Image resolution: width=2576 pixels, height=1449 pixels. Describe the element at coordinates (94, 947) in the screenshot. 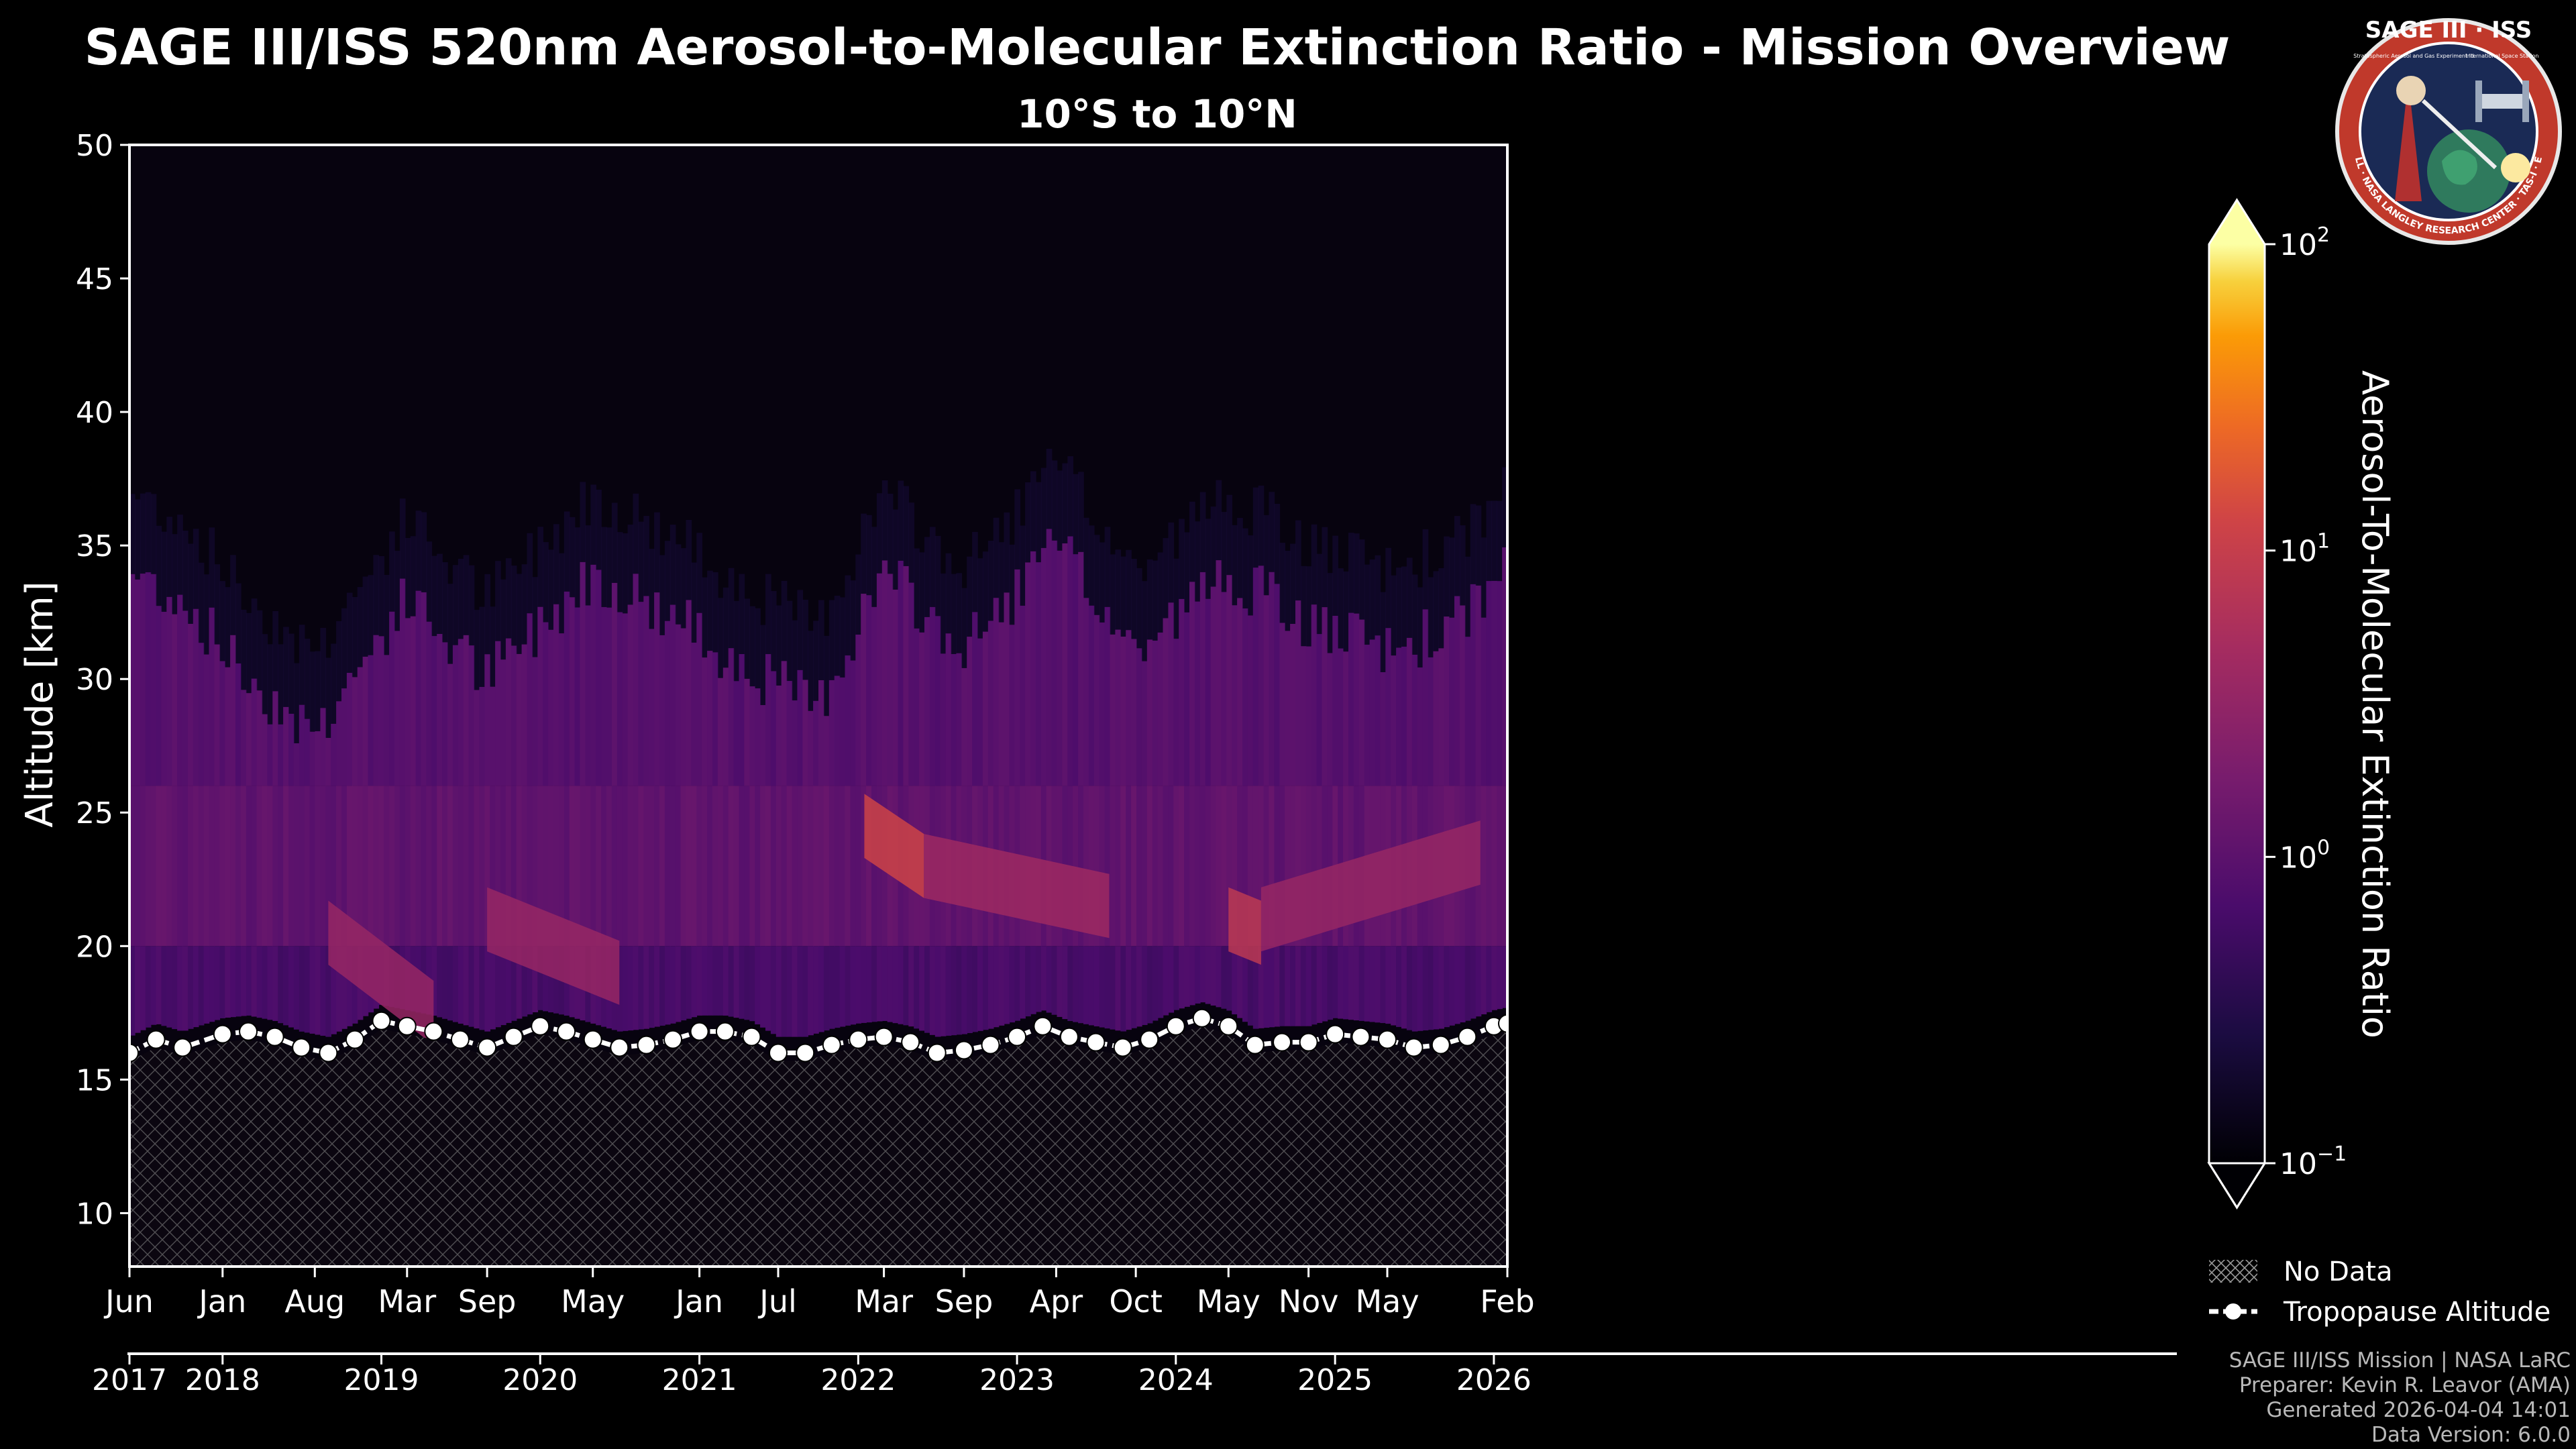

I see `y-tick-label: 20` at that location.